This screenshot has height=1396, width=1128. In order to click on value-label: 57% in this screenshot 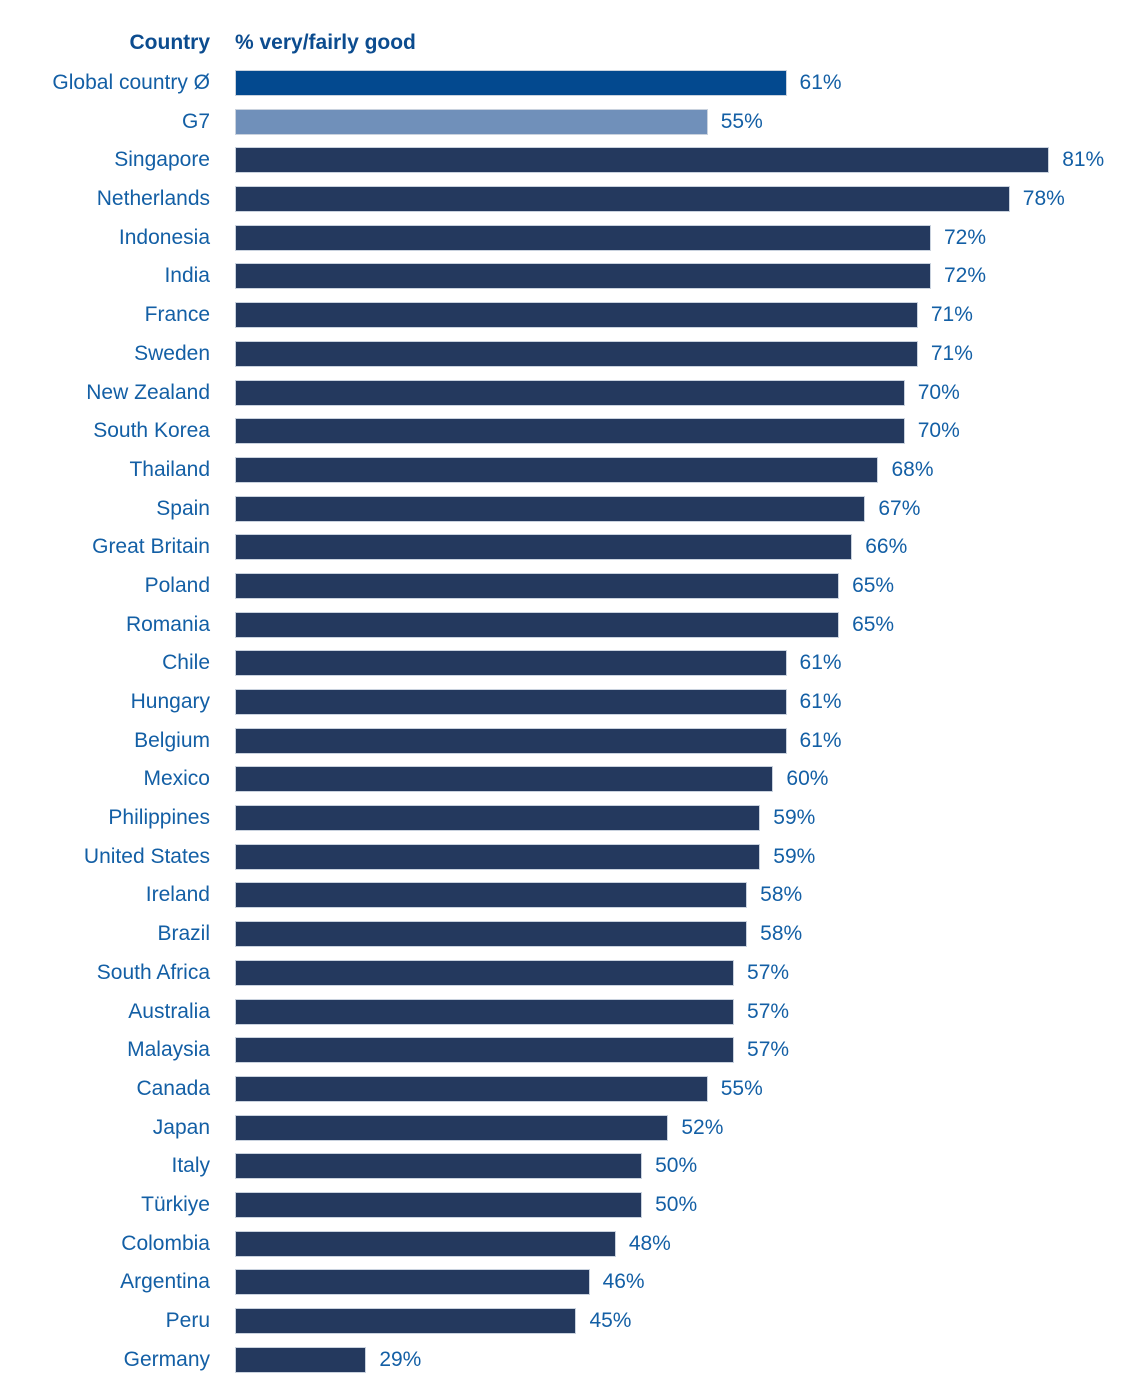, I will do `click(768, 972)`.